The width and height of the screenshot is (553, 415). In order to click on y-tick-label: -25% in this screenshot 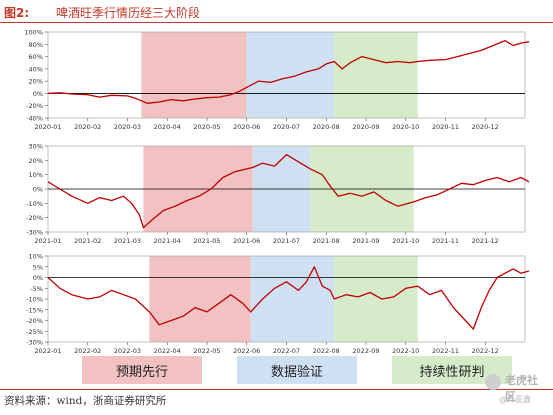, I will do `click(34, 332)`.